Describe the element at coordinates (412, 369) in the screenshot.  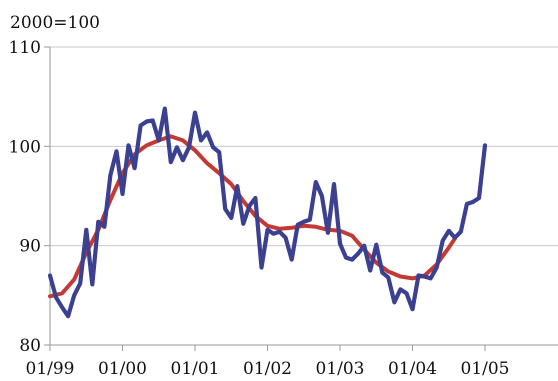
I see `x-tick-label-01/04: 01/04` at that location.